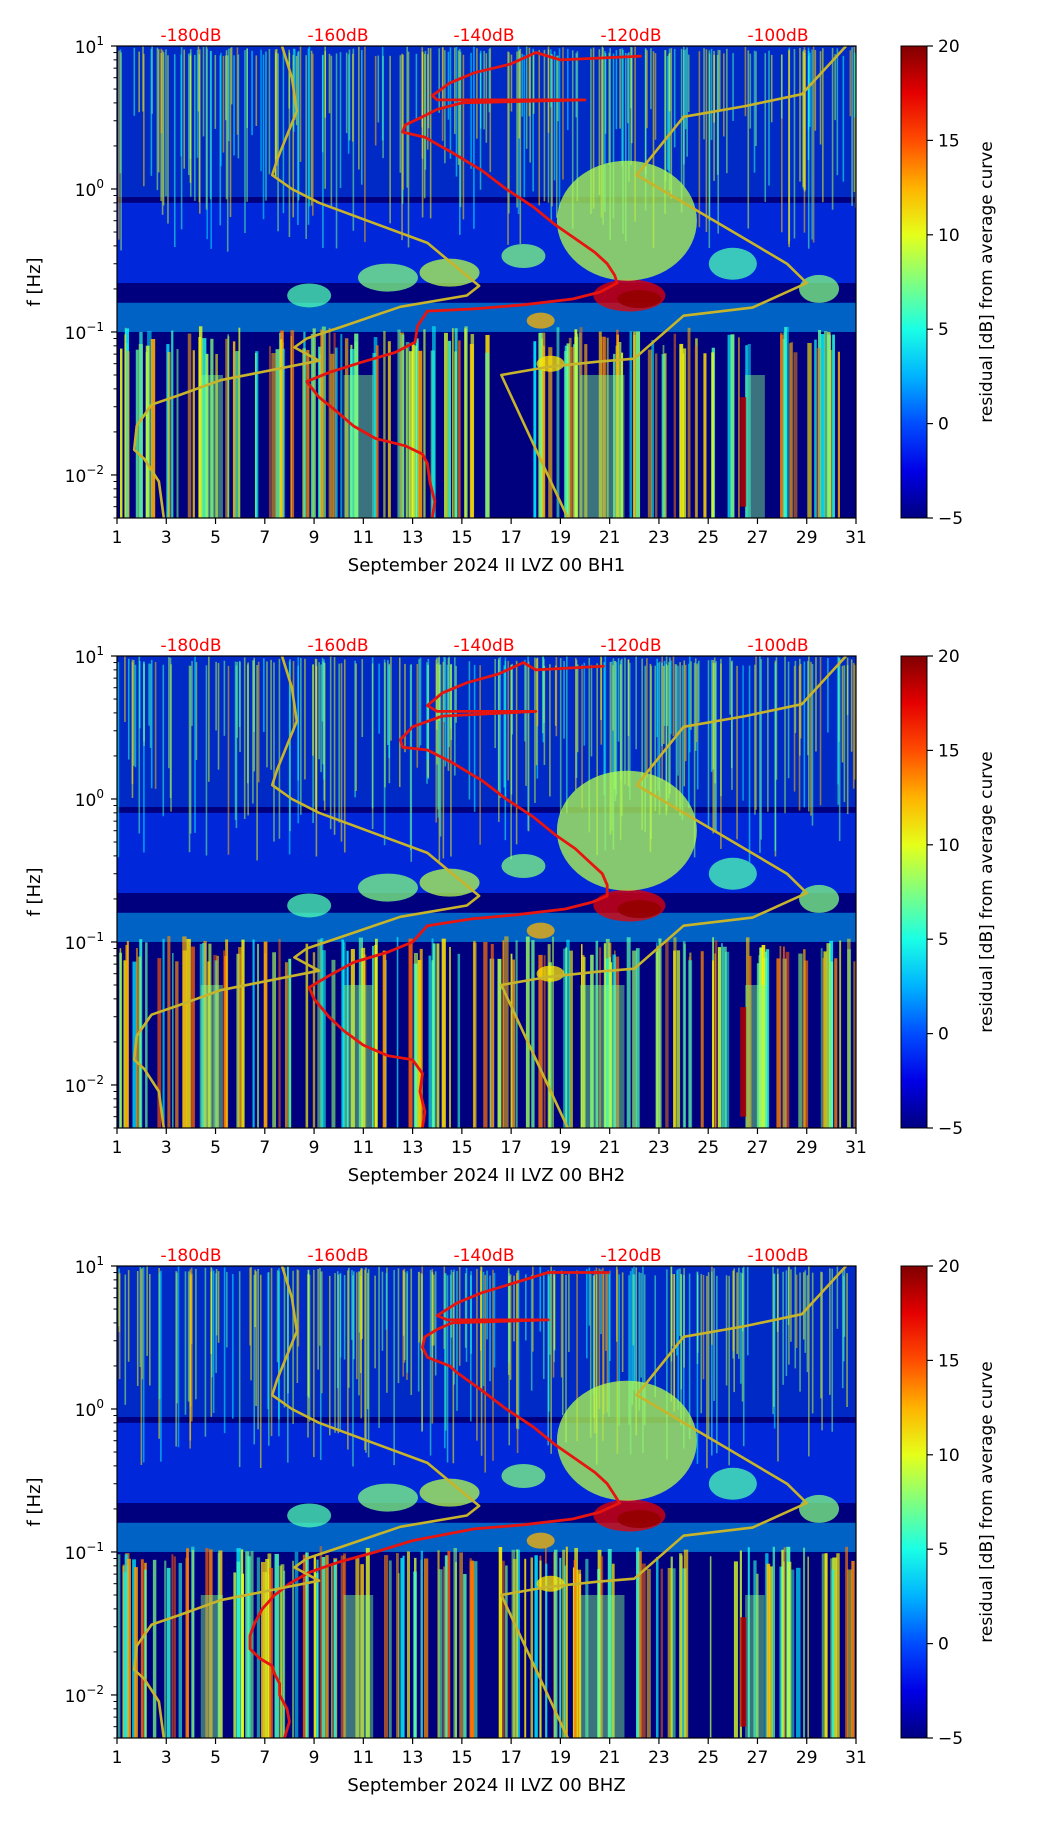 The width and height of the screenshot is (1052, 1825). I want to click on x-axis-title: September 2024 II LVZ 00 BH1, so click(486, 565).